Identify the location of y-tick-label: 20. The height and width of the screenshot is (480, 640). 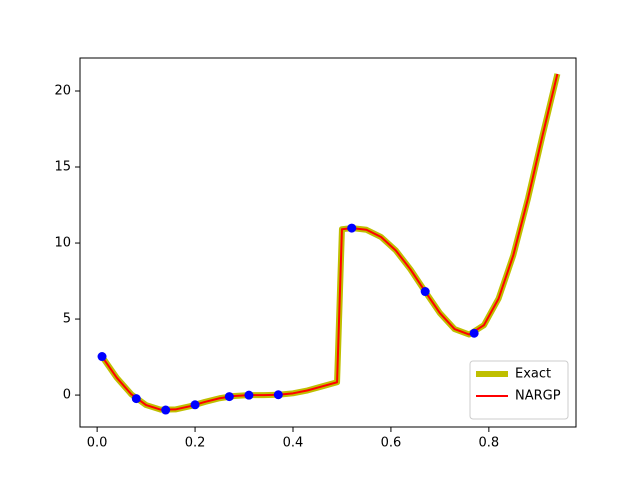
(62, 90).